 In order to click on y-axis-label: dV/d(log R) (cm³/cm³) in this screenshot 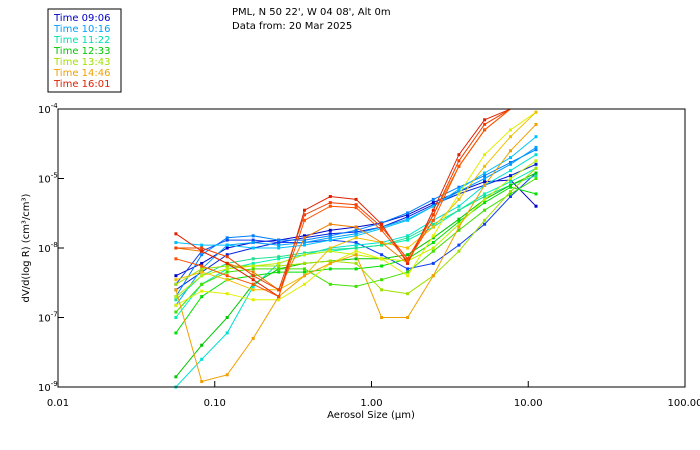, I will do `click(26, 247)`.